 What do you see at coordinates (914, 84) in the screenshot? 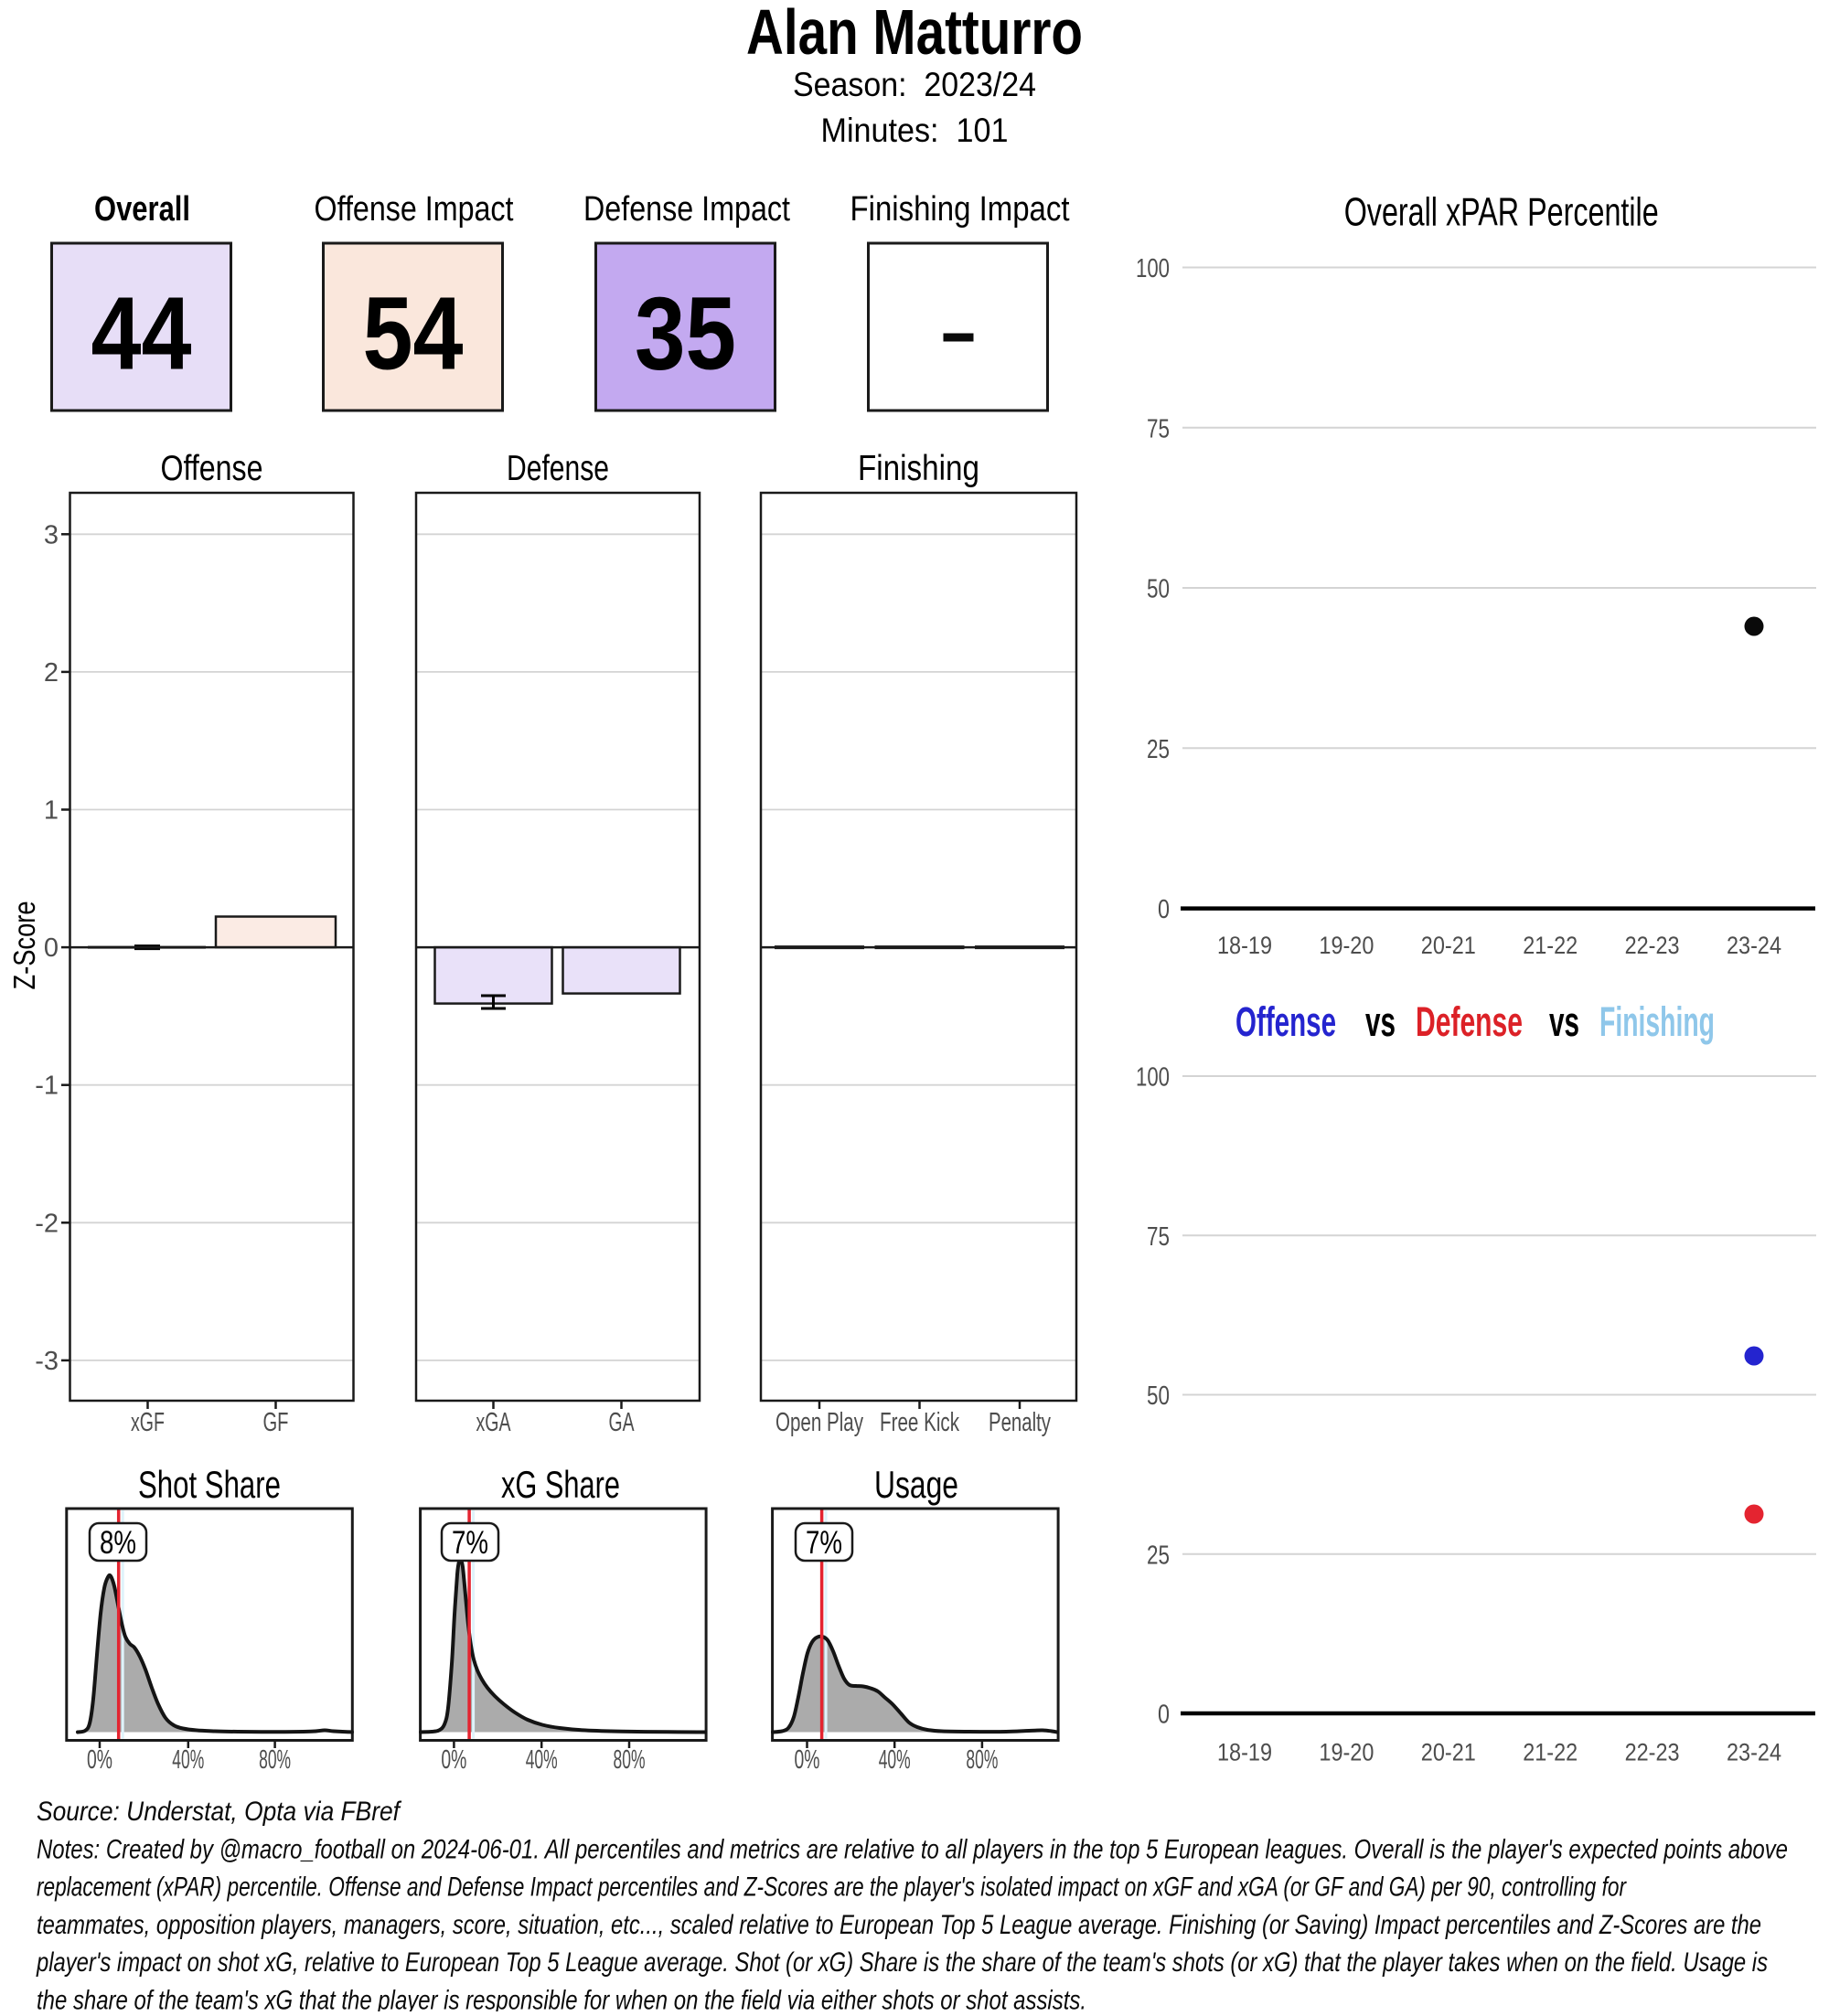
I see `svg-text: Season: 2023/24` at bounding box center [914, 84].